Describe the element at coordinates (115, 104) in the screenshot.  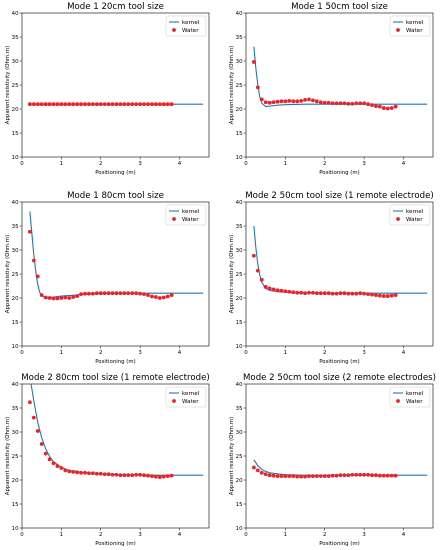
I see `plot-area` at that location.